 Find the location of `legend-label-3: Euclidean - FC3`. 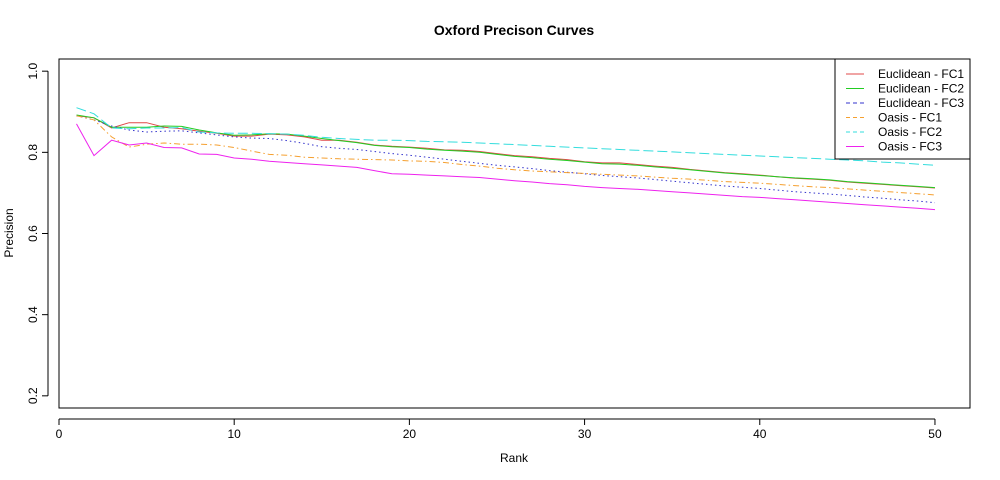

legend-label-3: Euclidean - FC3 is located at coordinates (921, 103).